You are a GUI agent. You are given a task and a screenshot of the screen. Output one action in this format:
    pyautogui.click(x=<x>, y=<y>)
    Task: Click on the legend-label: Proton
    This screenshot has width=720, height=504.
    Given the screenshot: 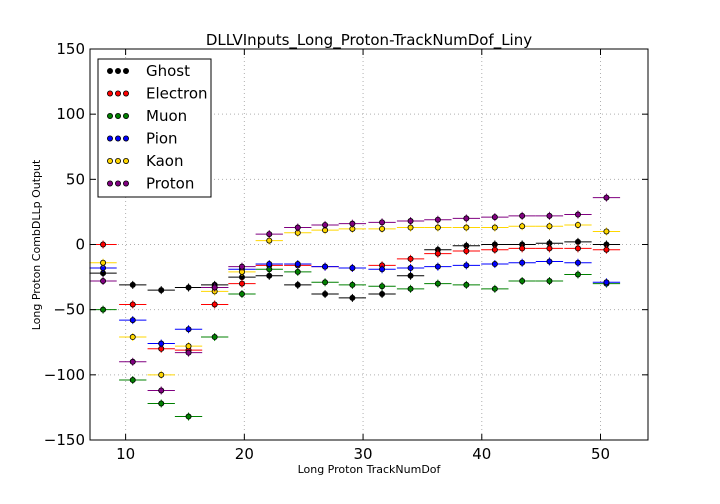 What is the action you would take?
    pyautogui.click(x=170, y=184)
    